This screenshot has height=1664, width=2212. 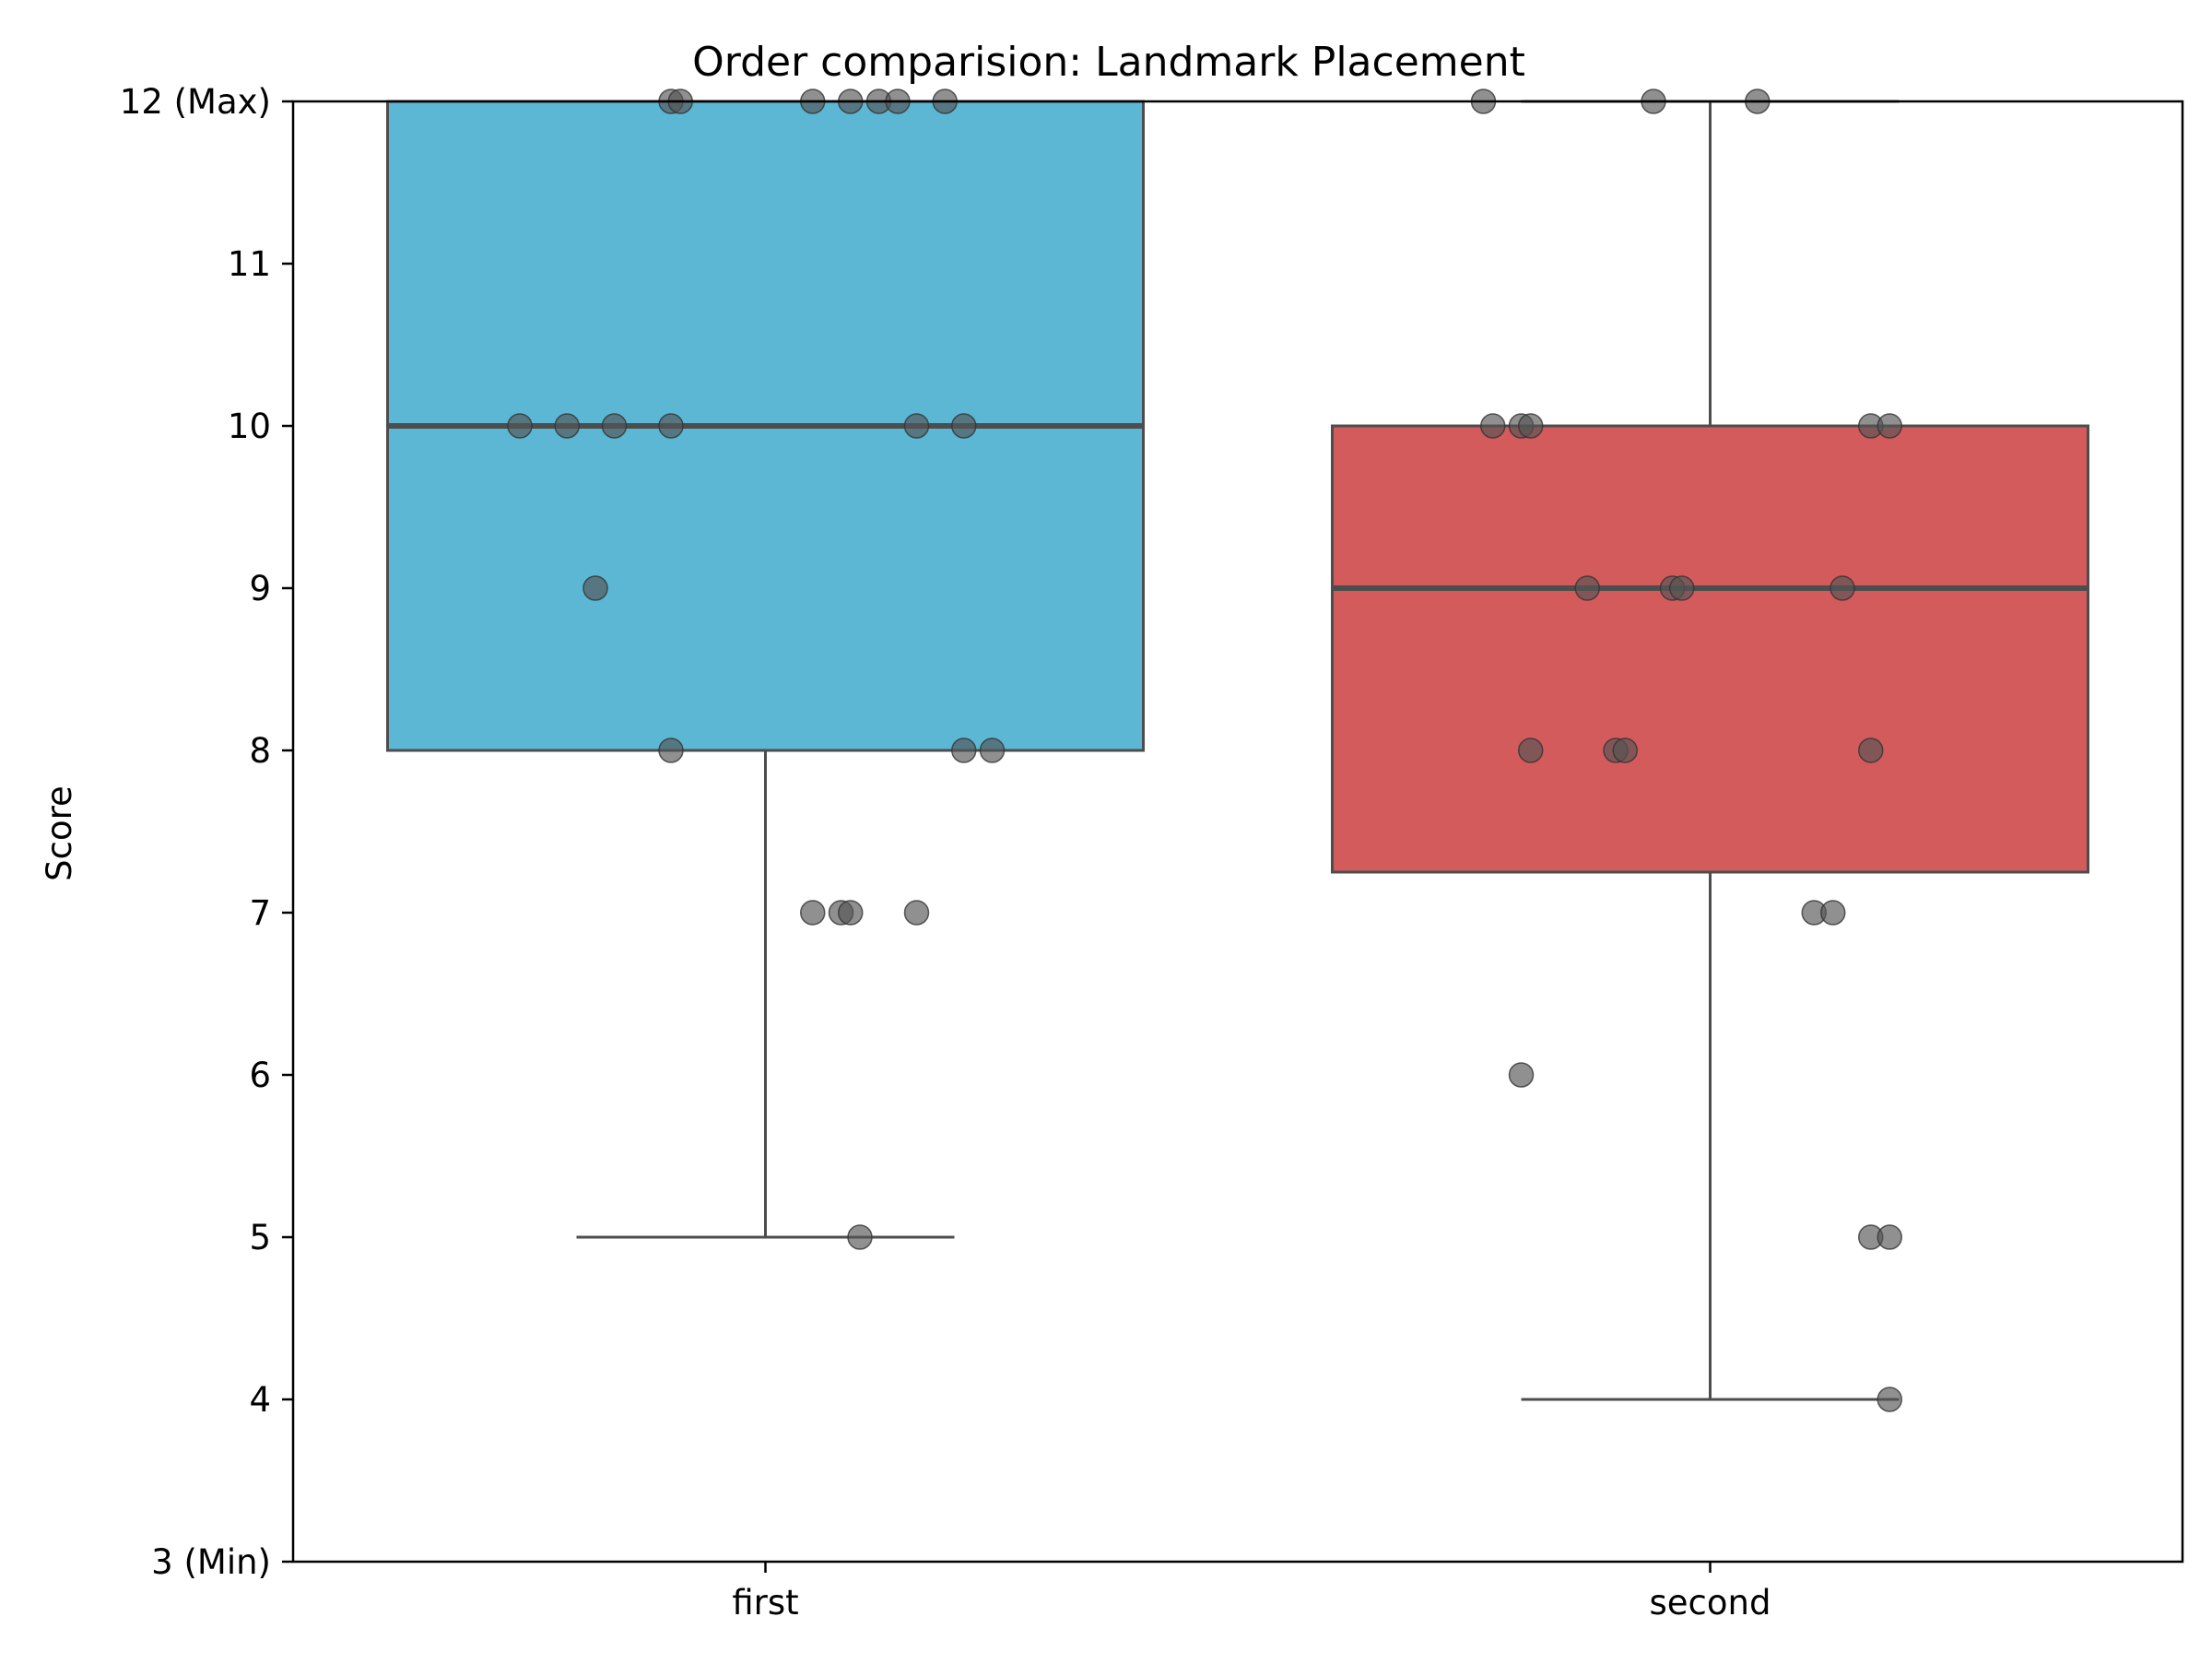 What do you see at coordinates (260, 1075) in the screenshot?
I see `y-tick-label: 6` at bounding box center [260, 1075].